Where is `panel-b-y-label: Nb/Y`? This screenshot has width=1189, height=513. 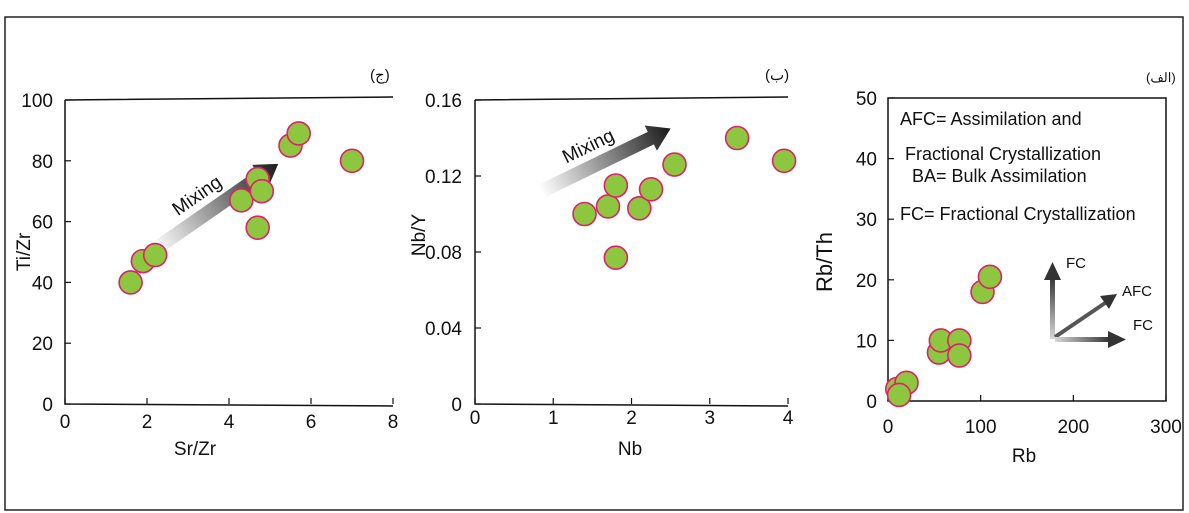 panel-b-y-label: Nb/Y is located at coordinates (419, 235).